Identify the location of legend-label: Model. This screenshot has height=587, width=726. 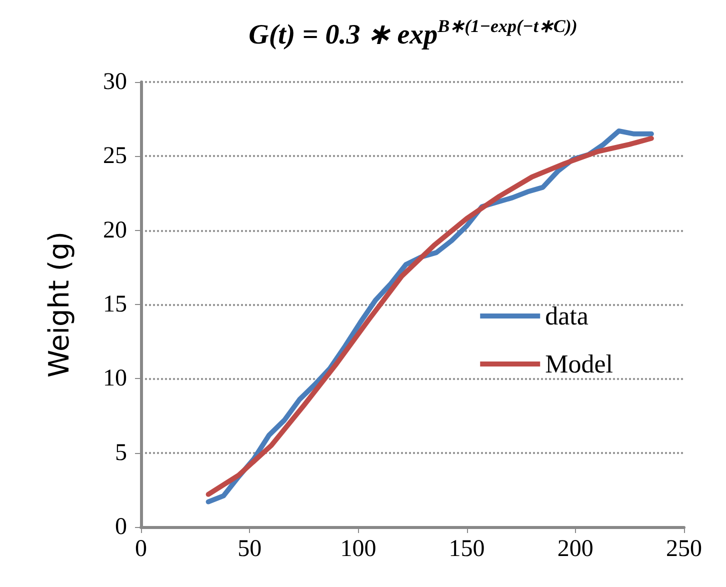
(579, 364).